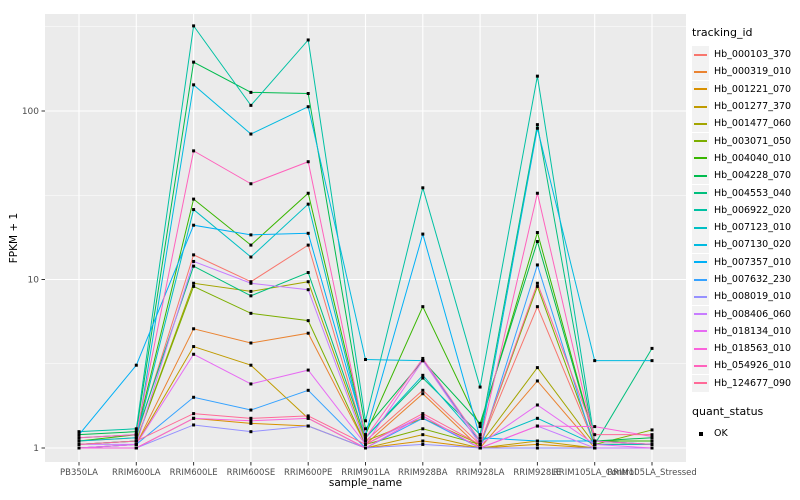  I want to click on x-tick-label: RRIM928LE, so click(537, 473).